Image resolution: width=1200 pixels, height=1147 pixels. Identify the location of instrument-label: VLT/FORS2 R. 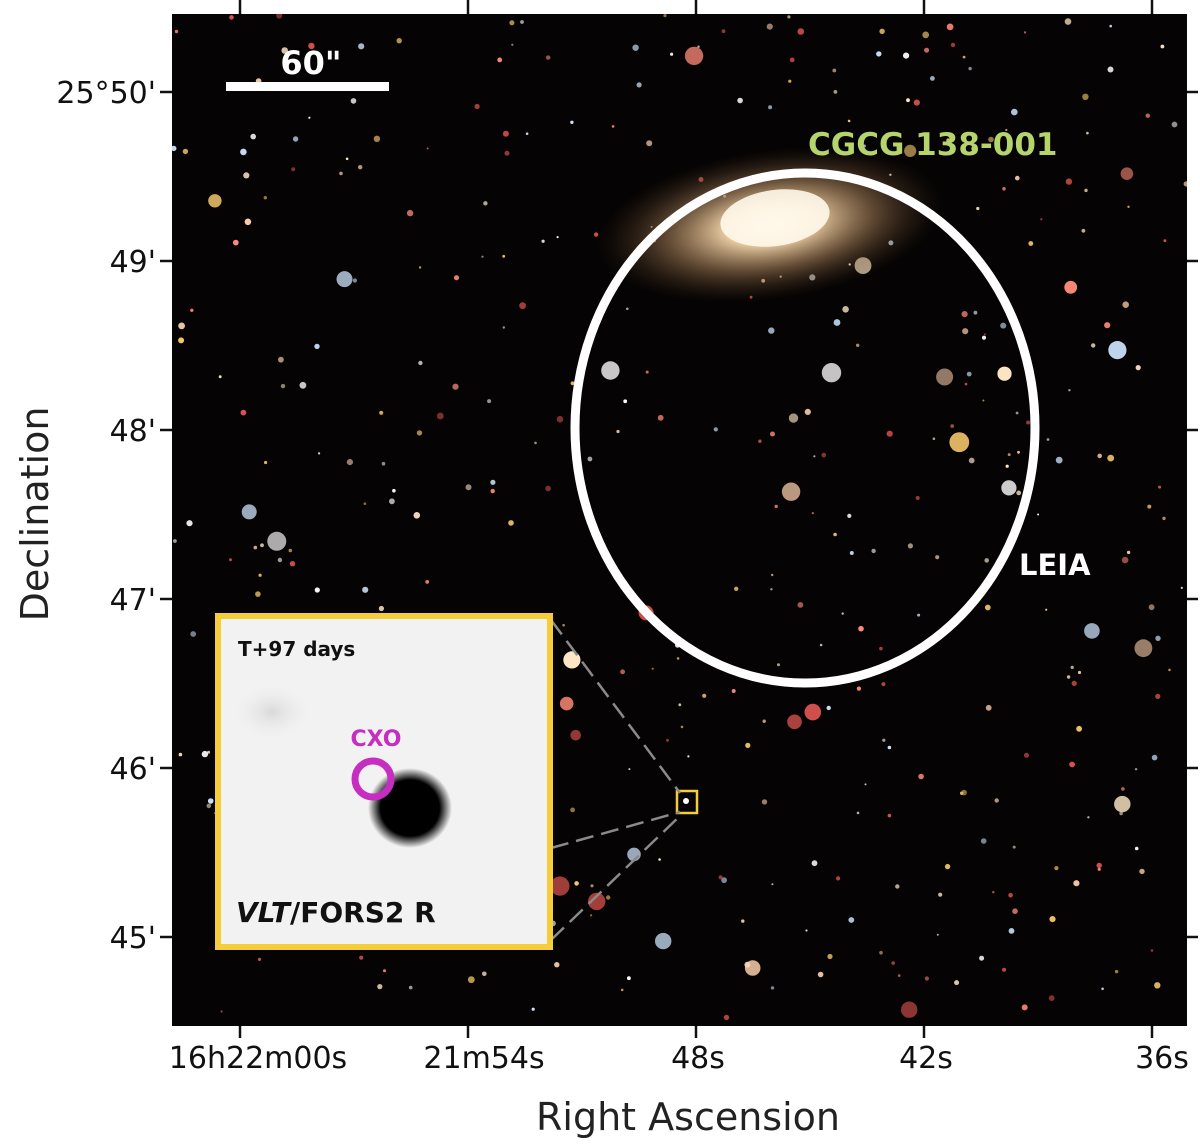
(336, 912).